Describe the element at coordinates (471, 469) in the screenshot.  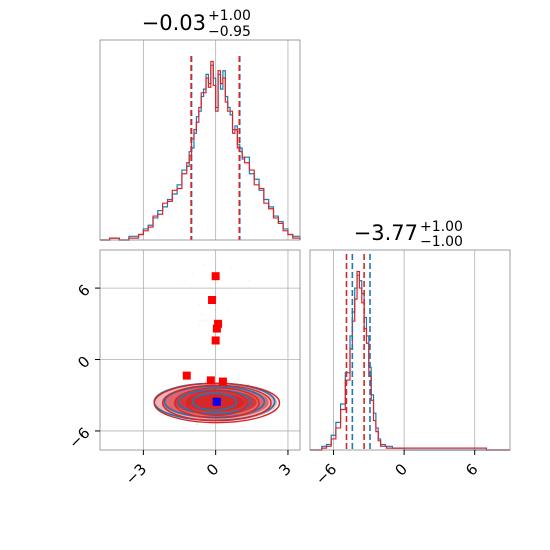
I see `param2-x-tick-label: 6` at that location.